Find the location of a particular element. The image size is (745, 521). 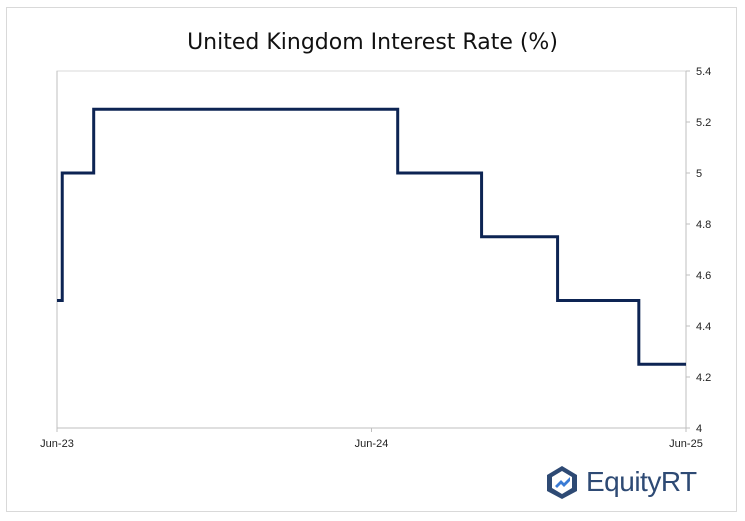

y-tick-label: 4.2 is located at coordinates (703, 378).